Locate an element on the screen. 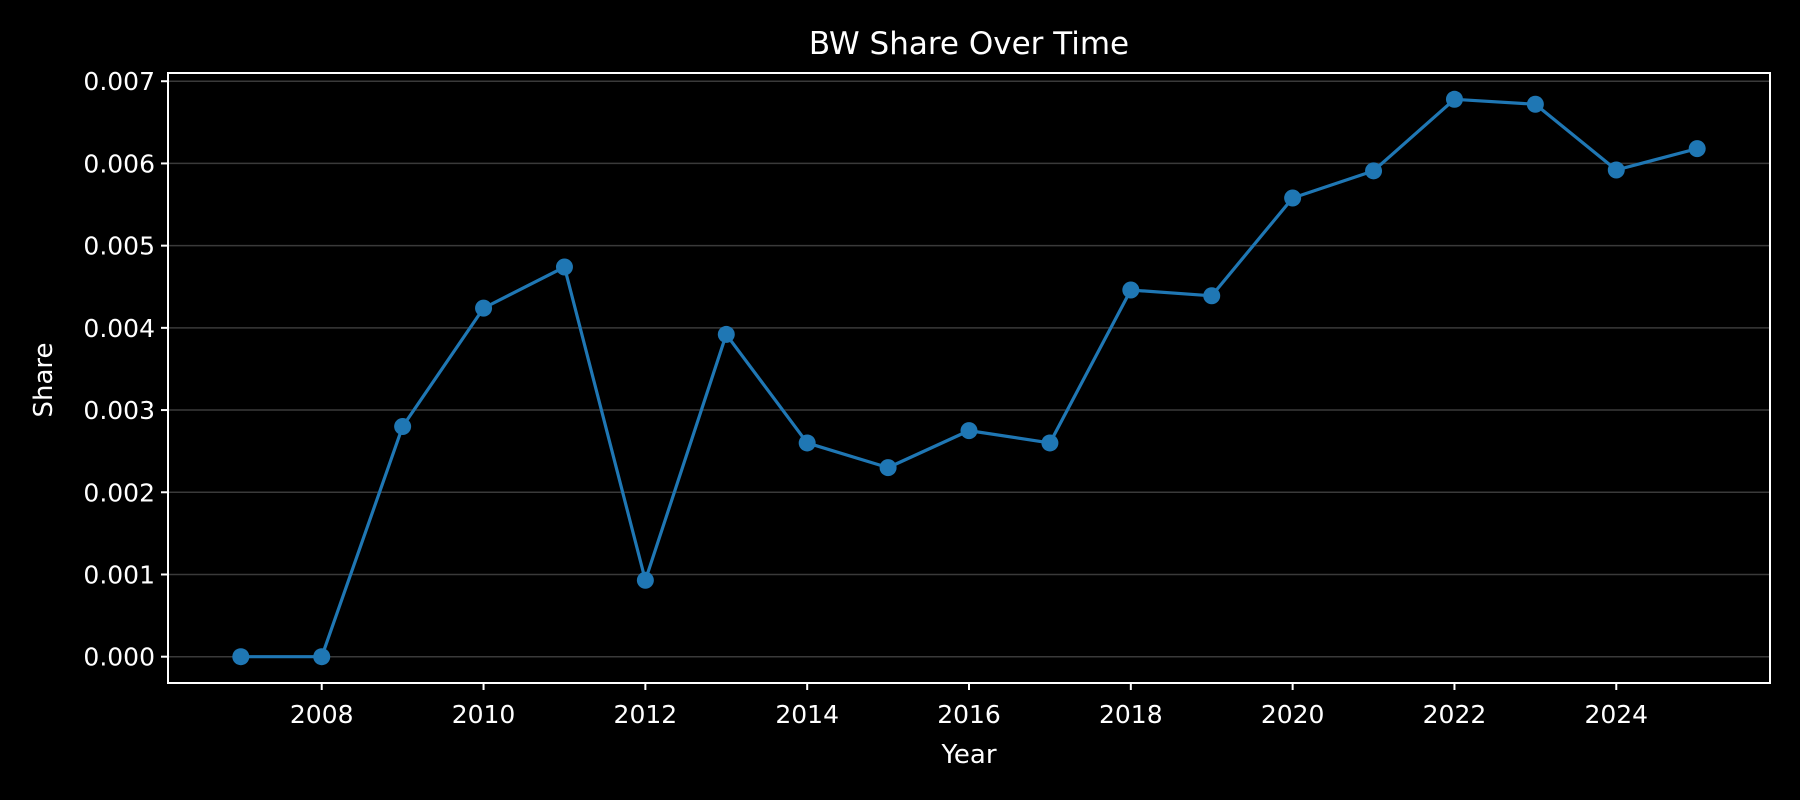 This screenshot has height=800, width=1800. data-point-2007 is located at coordinates (241, 657).